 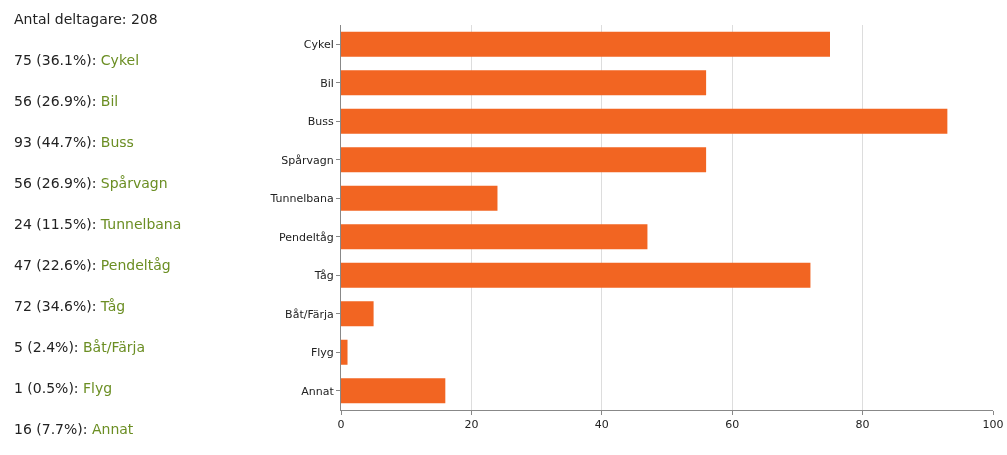 What do you see at coordinates (309, 314) in the screenshot?
I see `y-tick-label: Båt/Färja` at bounding box center [309, 314].